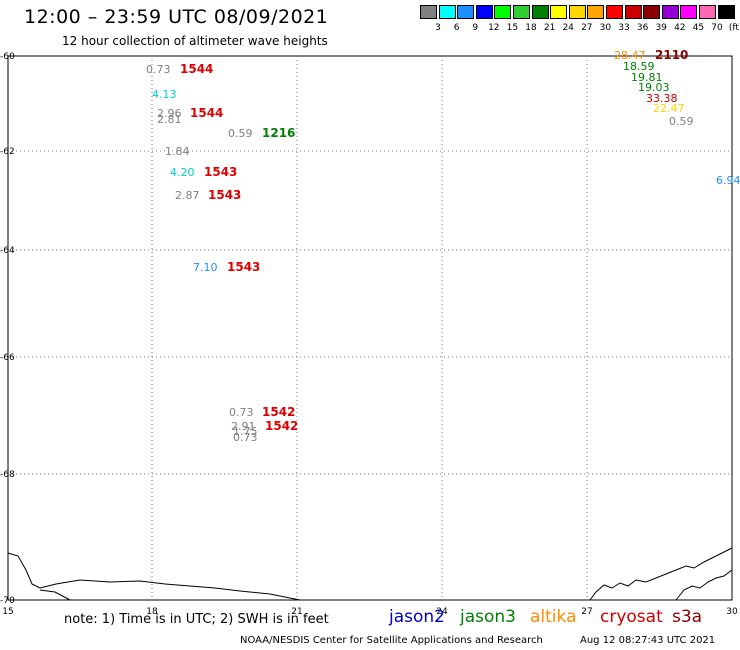 This screenshot has height=650, width=740. I want to click on scale-label: 36, so click(642, 28).